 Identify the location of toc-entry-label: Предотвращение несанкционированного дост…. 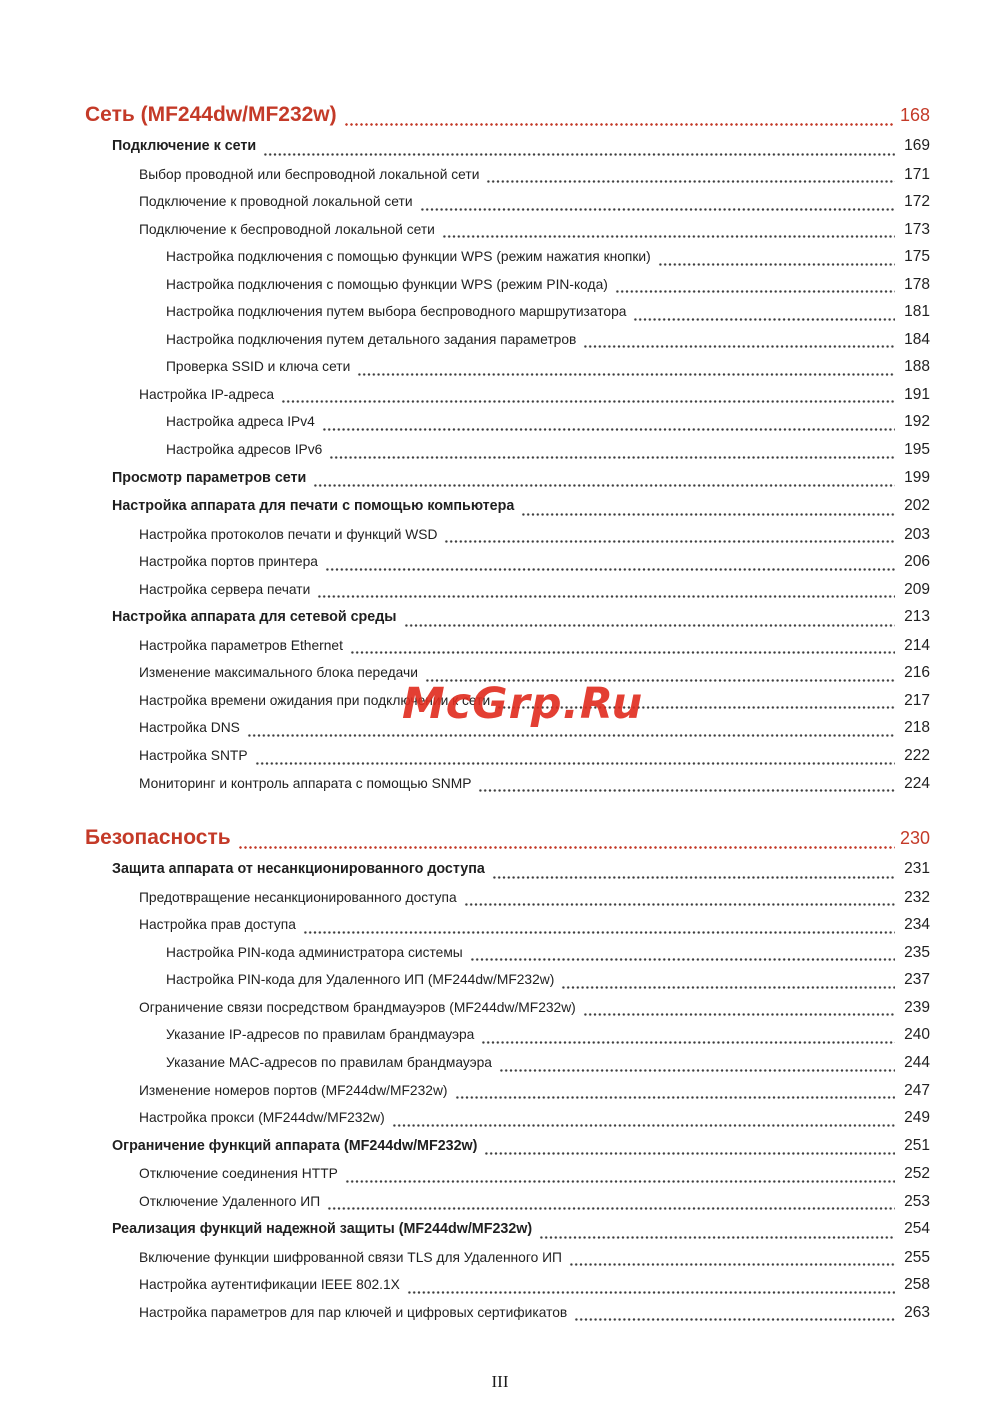
(298, 897).